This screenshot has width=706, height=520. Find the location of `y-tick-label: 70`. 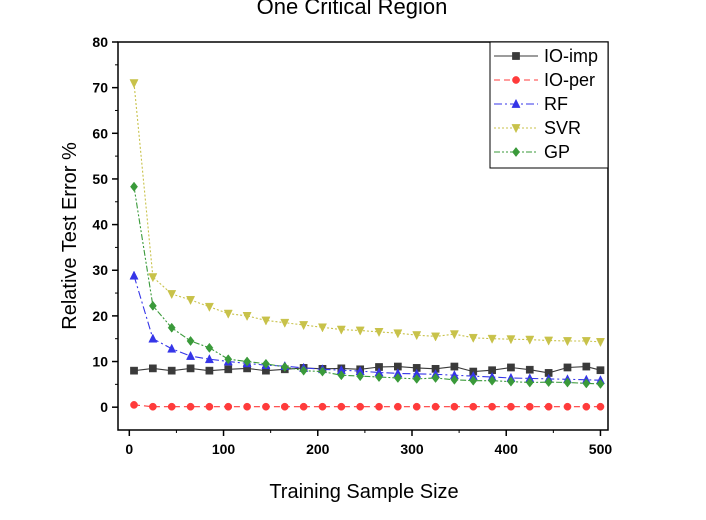

y-tick-label: 70 is located at coordinates (100, 88).